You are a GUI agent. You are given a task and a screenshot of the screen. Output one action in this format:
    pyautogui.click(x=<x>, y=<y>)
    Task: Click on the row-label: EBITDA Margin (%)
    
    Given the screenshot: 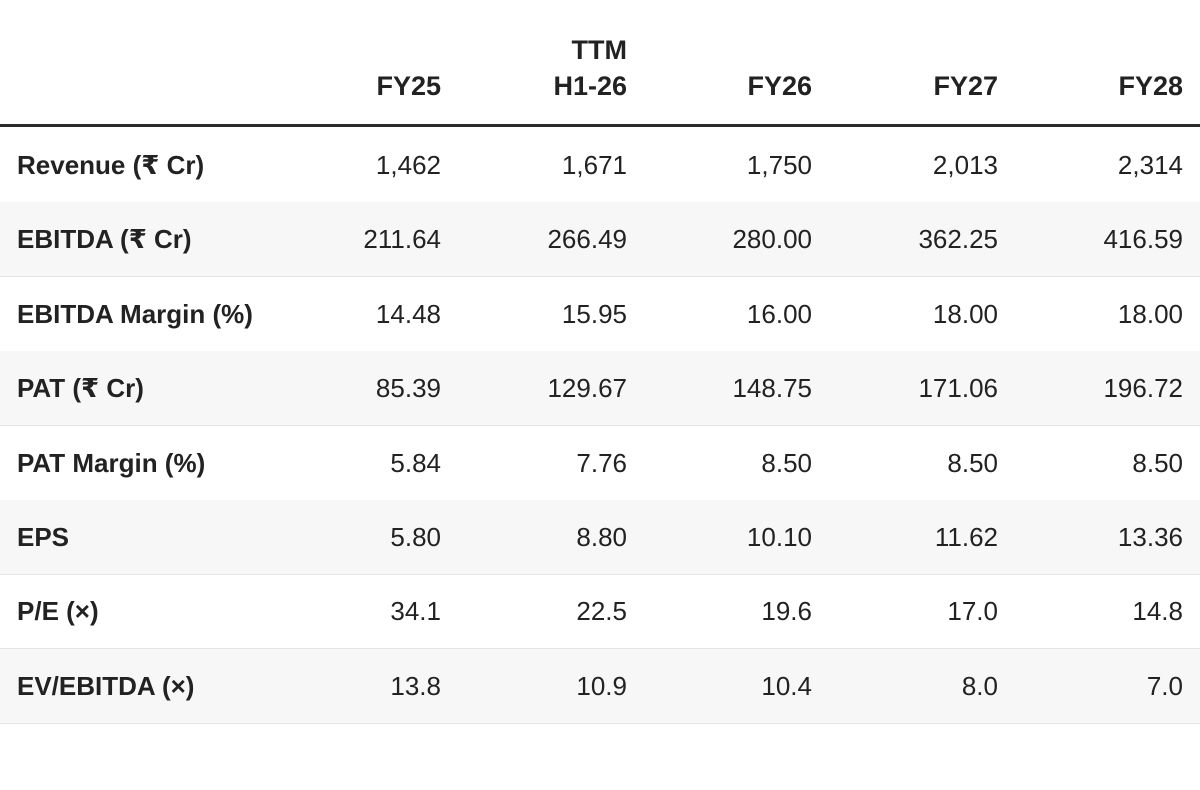 What is the action you would take?
    pyautogui.click(x=135, y=313)
    